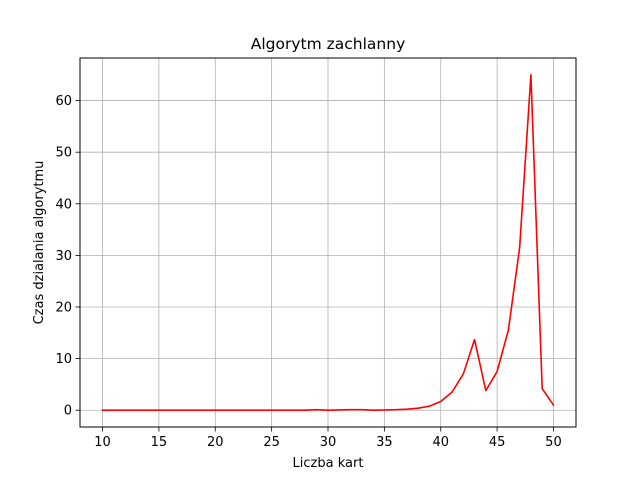 This screenshot has width=640, height=480. What do you see at coordinates (39, 243) in the screenshot?
I see `y-axis-label: Czas dzialania algorytmu` at bounding box center [39, 243].